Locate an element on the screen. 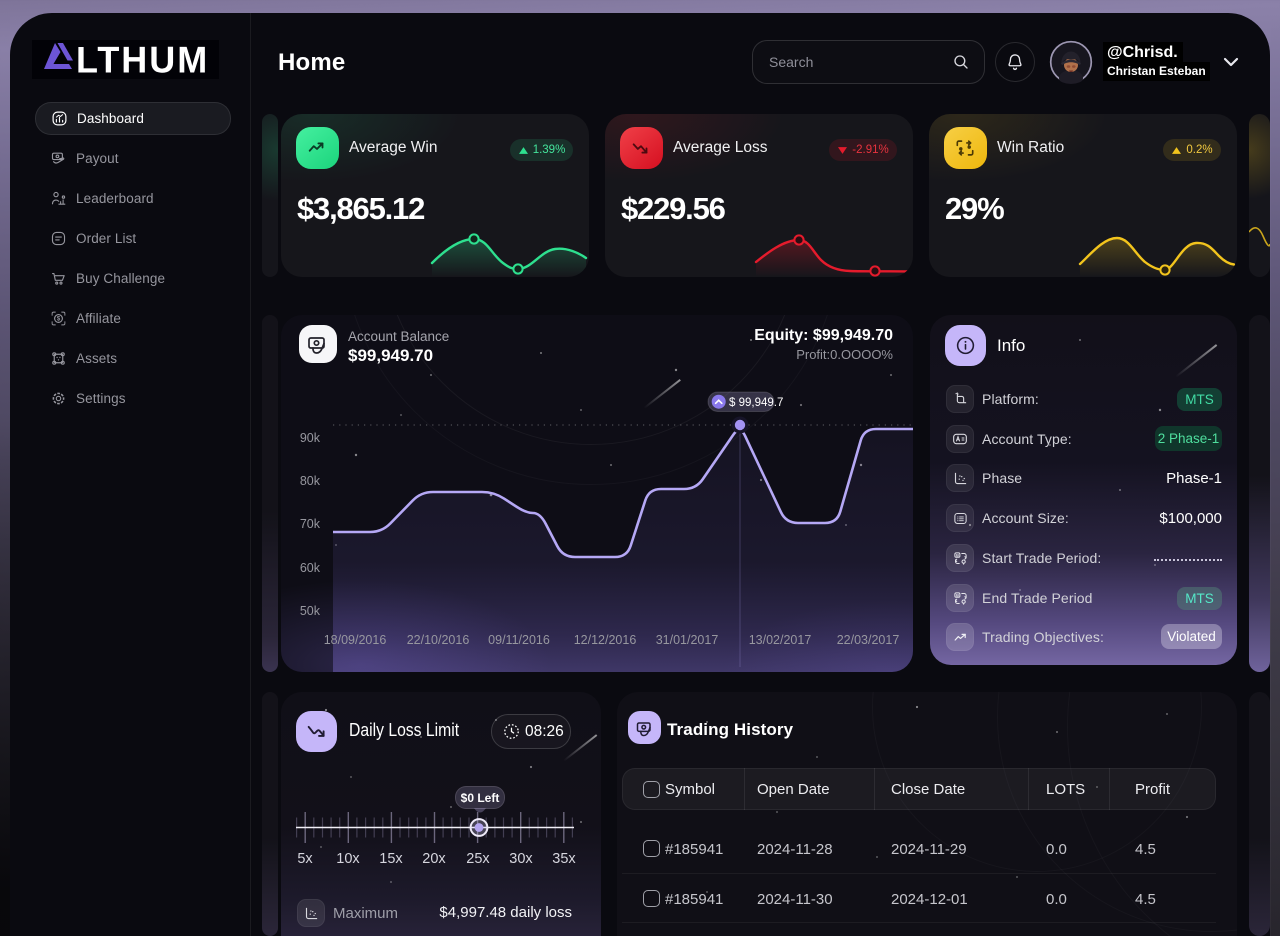 The width and height of the screenshot is (1280, 936). svg-text: 22/03/2017 is located at coordinates (868, 640).